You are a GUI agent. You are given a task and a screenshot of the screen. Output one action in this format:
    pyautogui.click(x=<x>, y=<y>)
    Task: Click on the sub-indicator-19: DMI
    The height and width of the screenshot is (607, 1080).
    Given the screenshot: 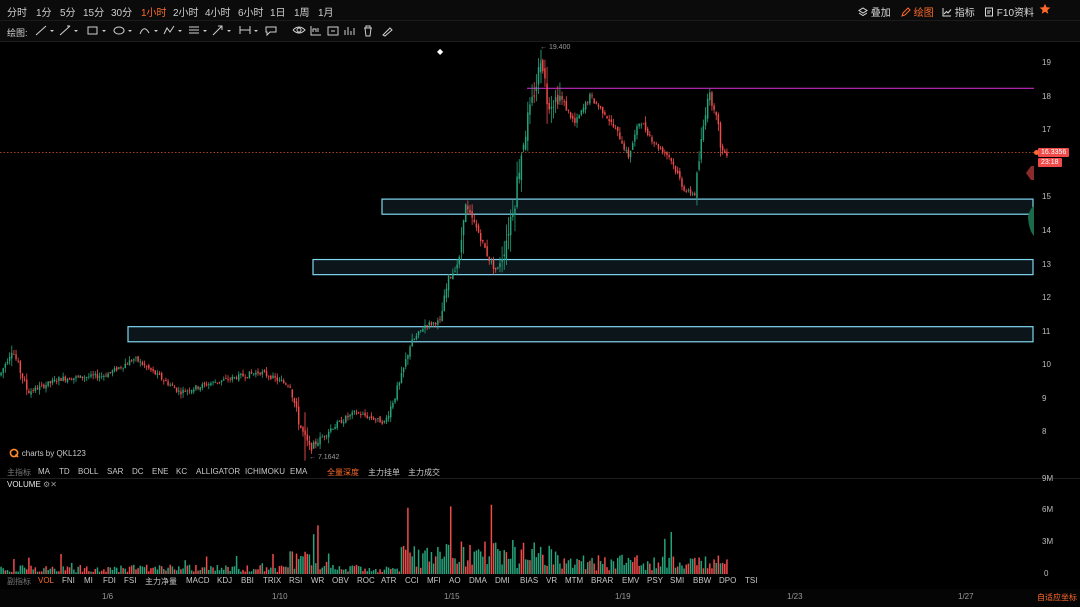 What is the action you would take?
    pyautogui.click(x=502, y=580)
    